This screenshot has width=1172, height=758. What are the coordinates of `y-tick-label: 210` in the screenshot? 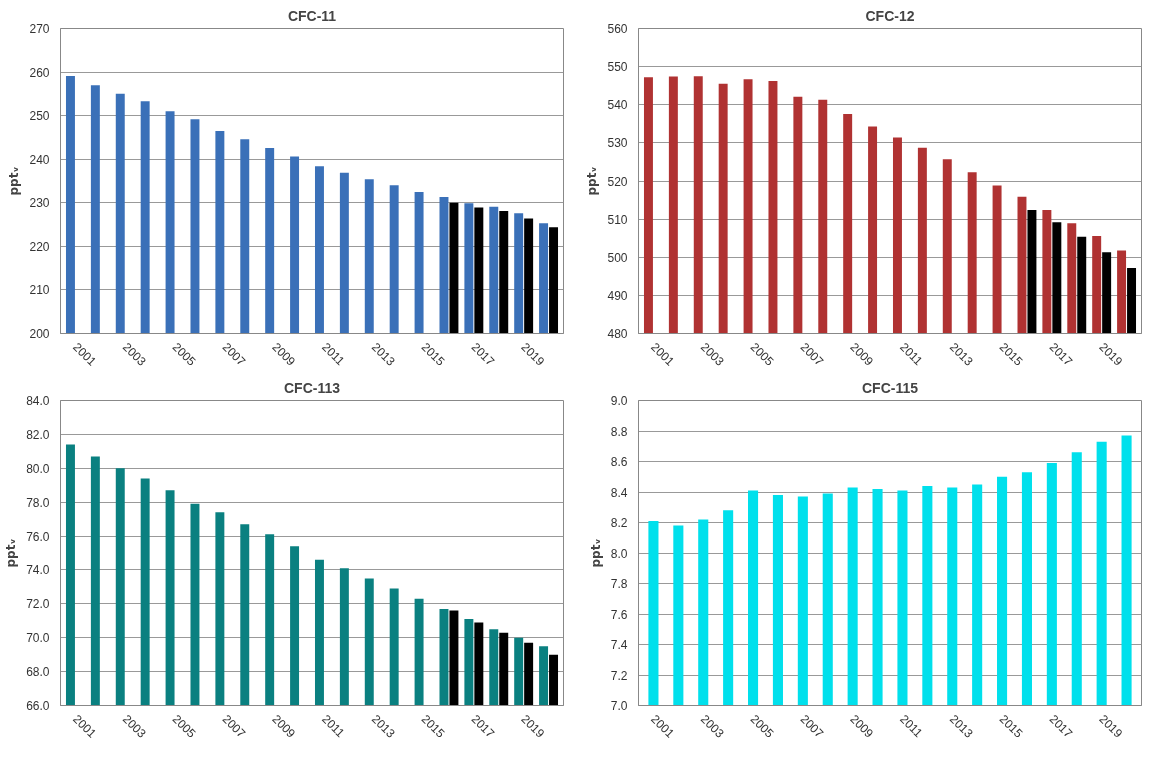 It's located at (39, 290).